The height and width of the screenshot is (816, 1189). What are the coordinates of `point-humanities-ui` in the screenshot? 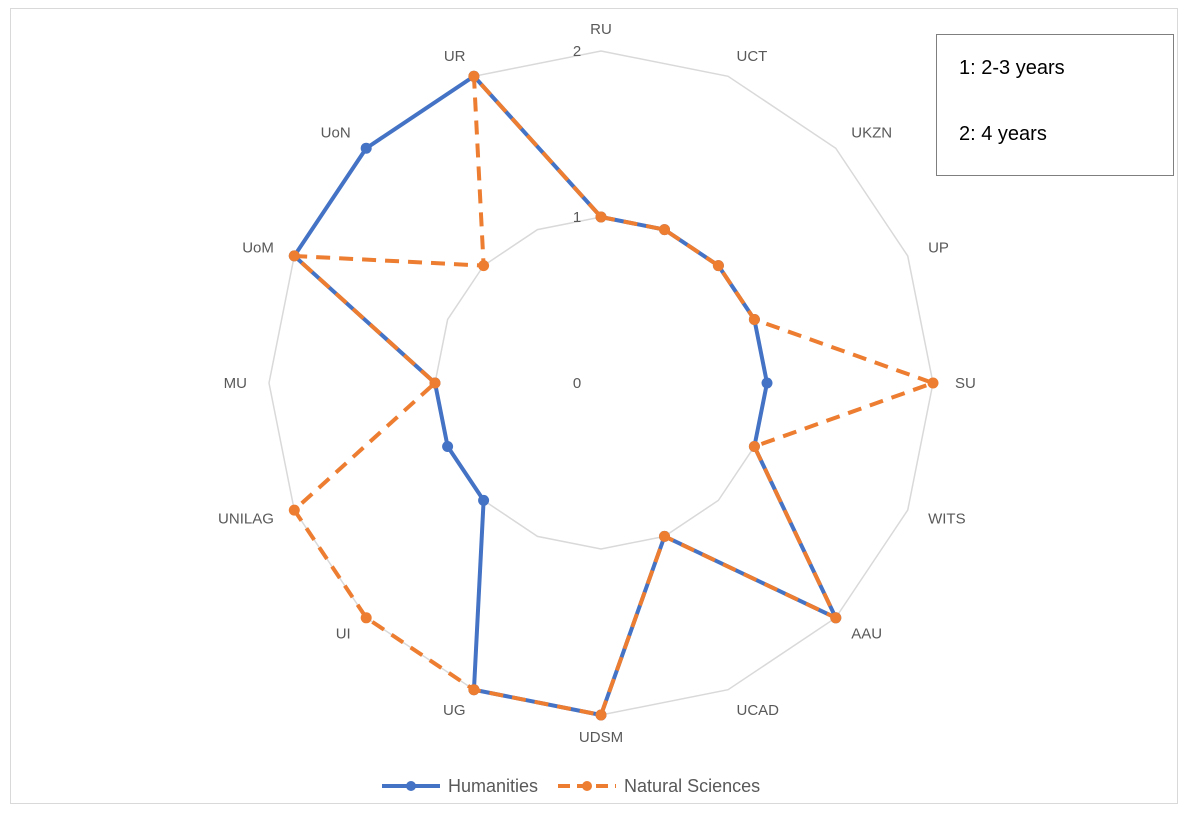 It's located at (484, 500).